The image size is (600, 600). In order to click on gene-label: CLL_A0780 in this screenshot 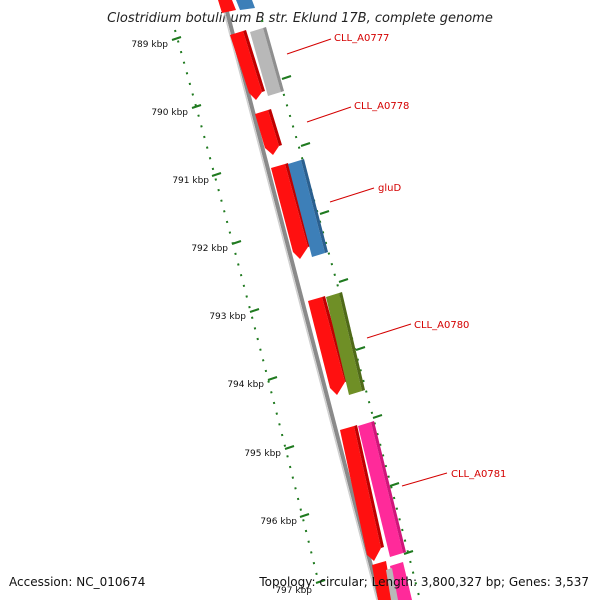, I will do `click(441, 325)`.